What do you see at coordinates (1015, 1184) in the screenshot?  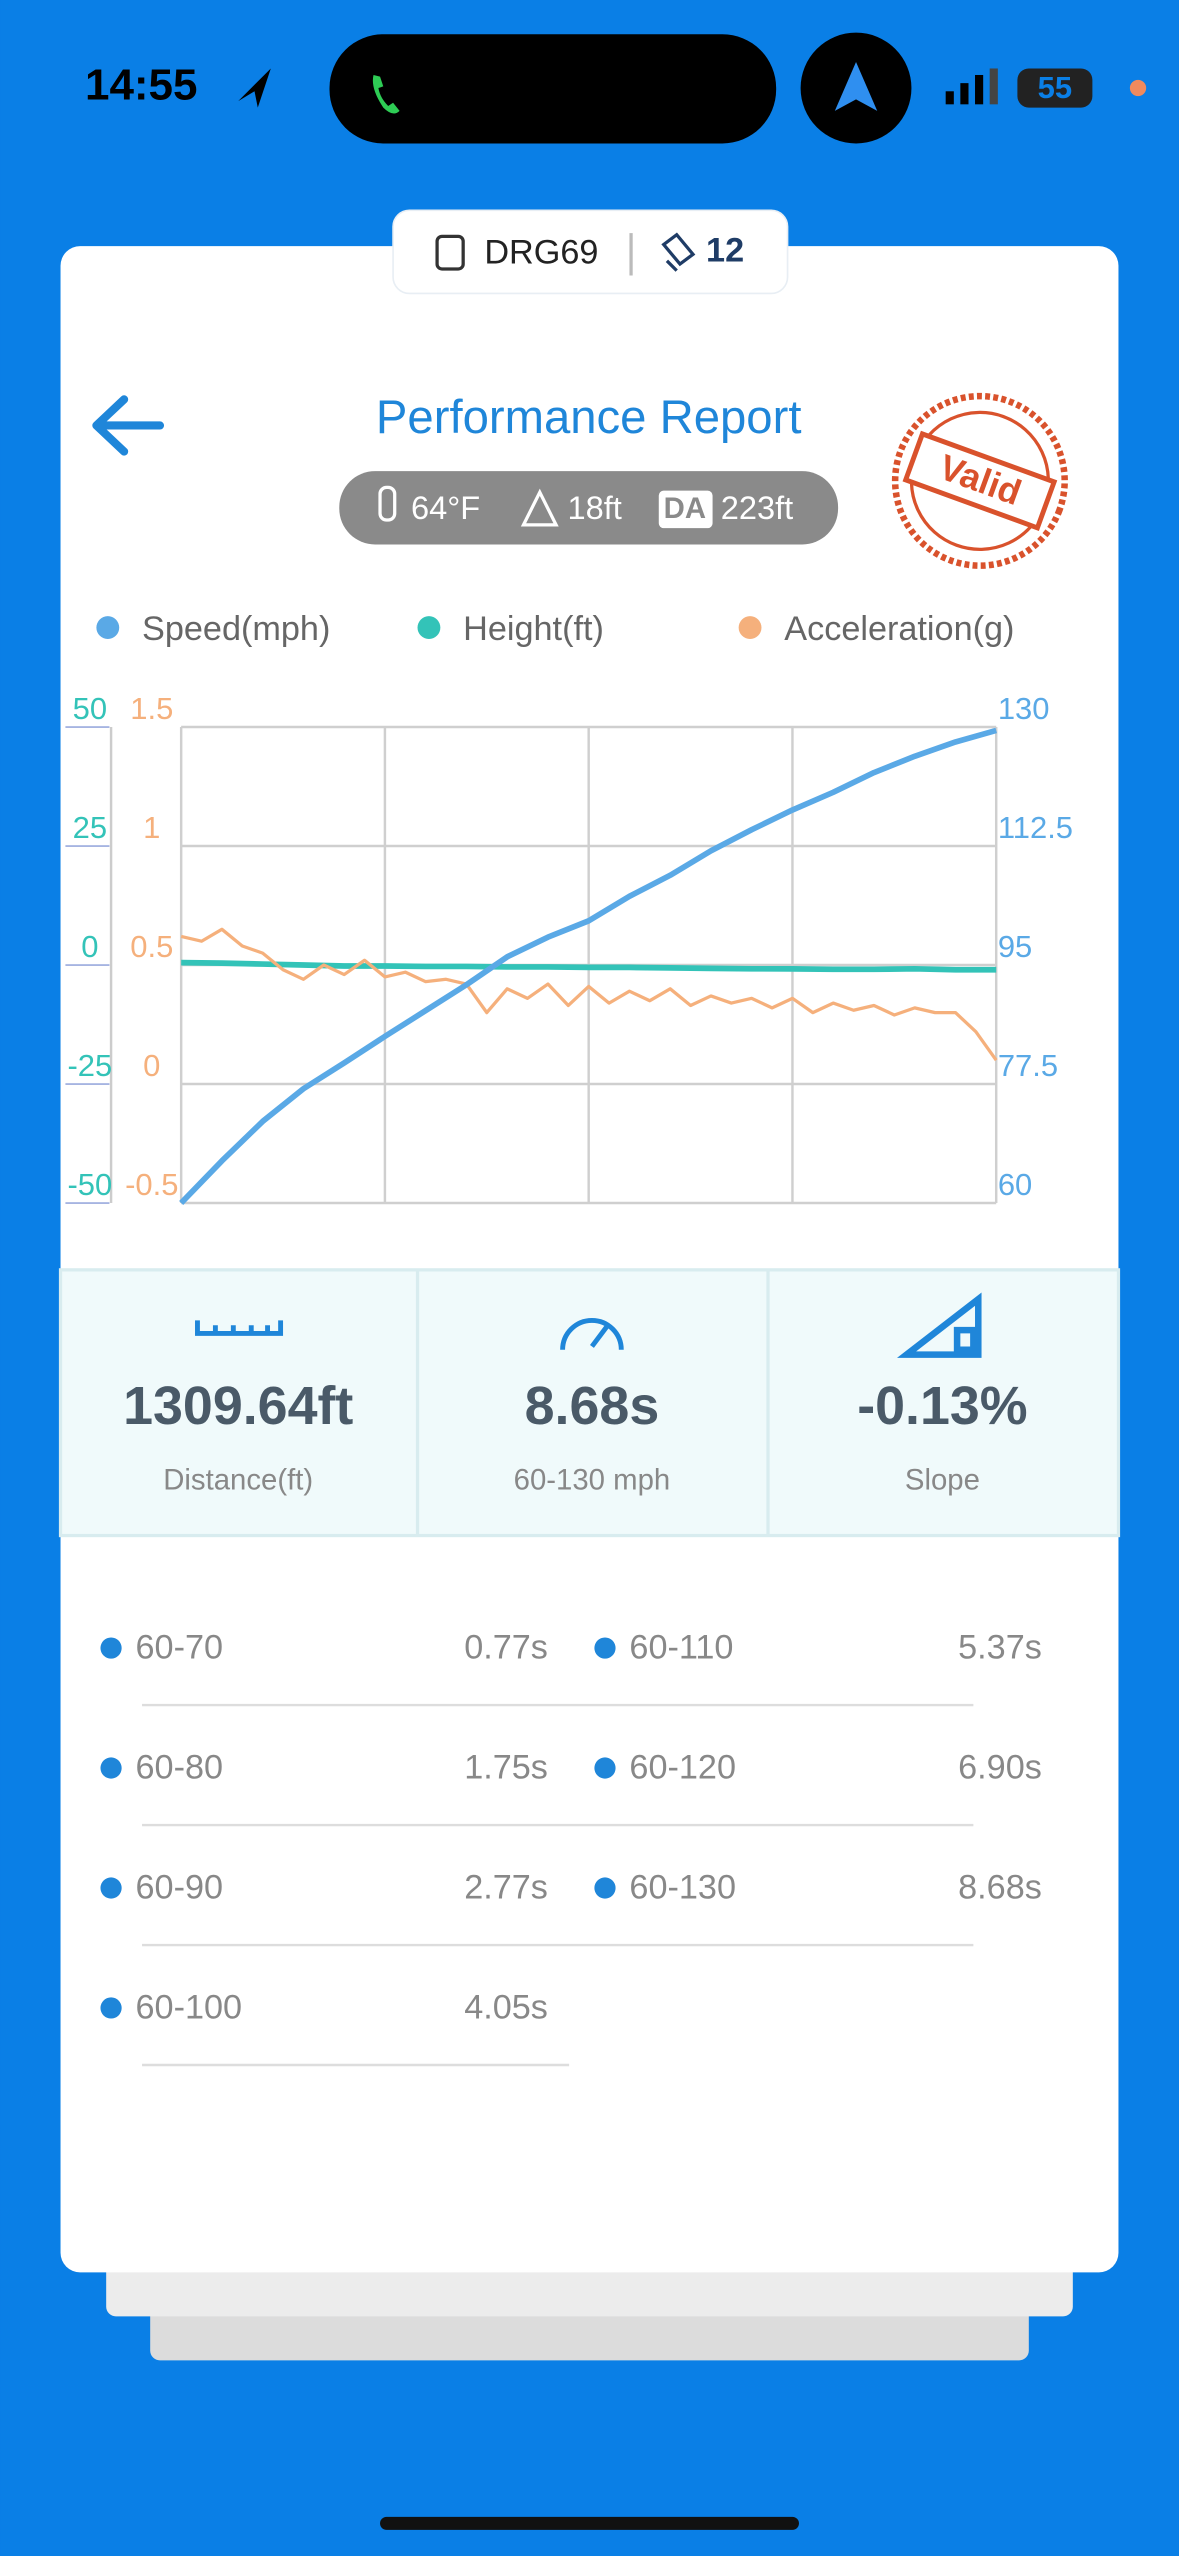 I see `y-tick-label: 60` at bounding box center [1015, 1184].